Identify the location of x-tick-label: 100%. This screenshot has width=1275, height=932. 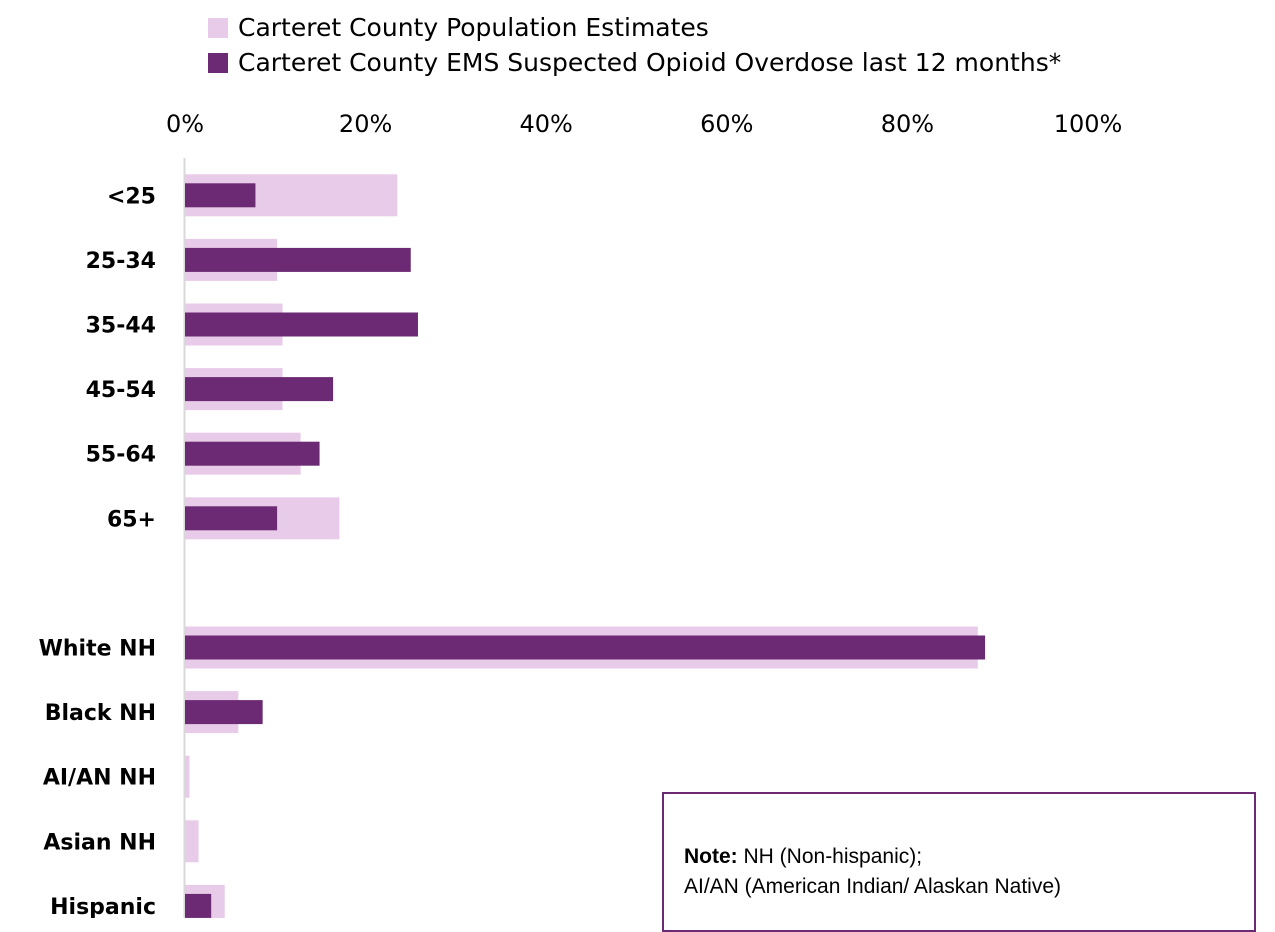
(1088, 124).